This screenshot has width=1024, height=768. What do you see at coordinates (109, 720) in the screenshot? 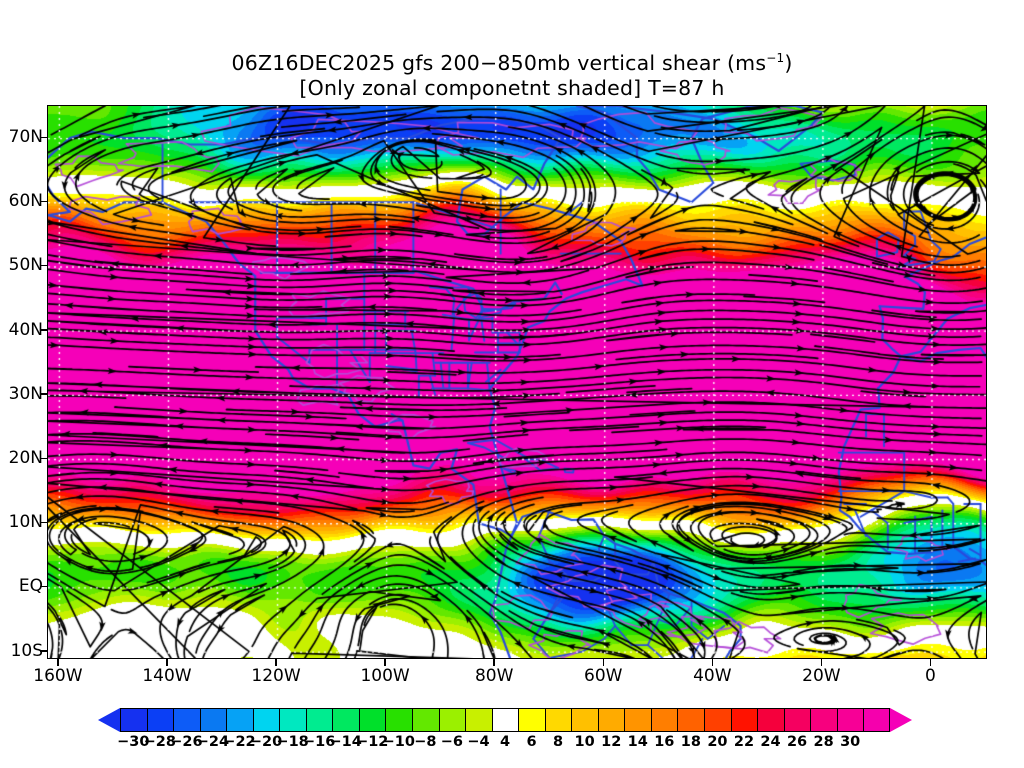
I see `colorbar-under-arrow` at bounding box center [109, 720].